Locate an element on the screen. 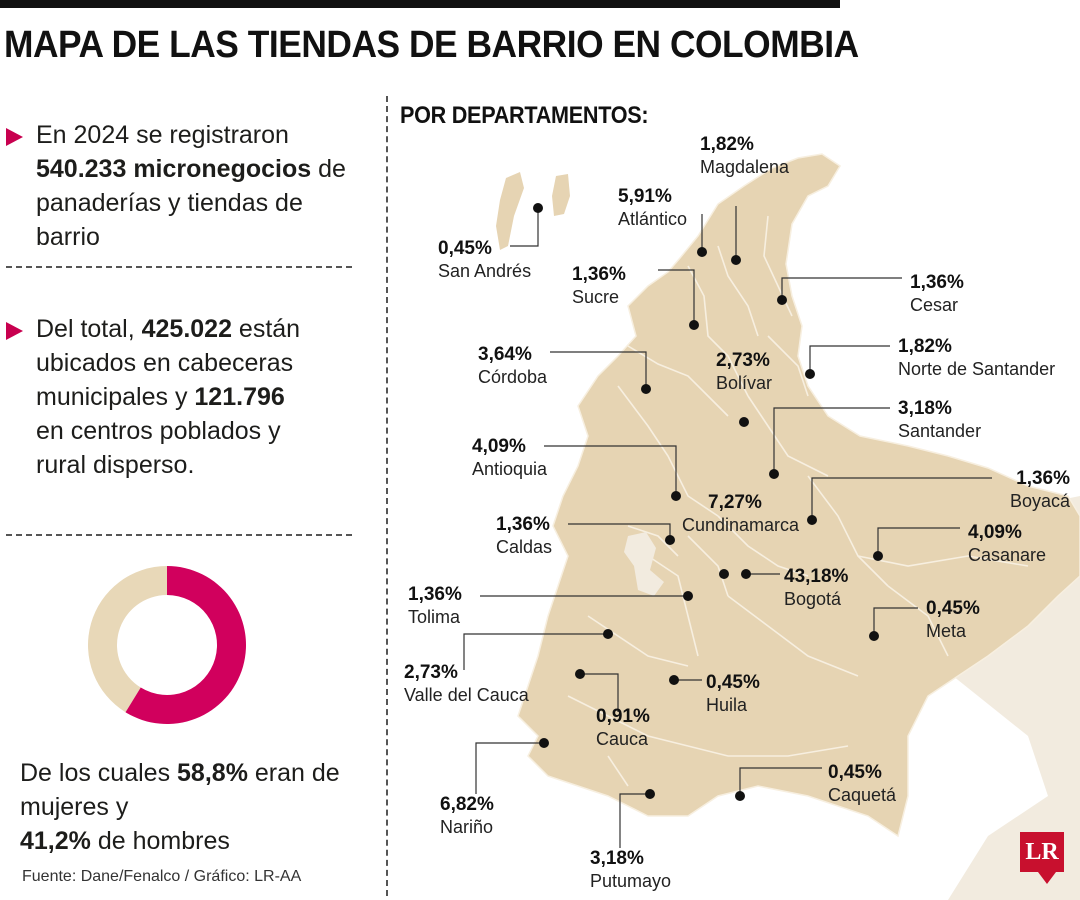 This screenshot has height=900, width=1080. label-pct: 3,18% is located at coordinates (617, 858).